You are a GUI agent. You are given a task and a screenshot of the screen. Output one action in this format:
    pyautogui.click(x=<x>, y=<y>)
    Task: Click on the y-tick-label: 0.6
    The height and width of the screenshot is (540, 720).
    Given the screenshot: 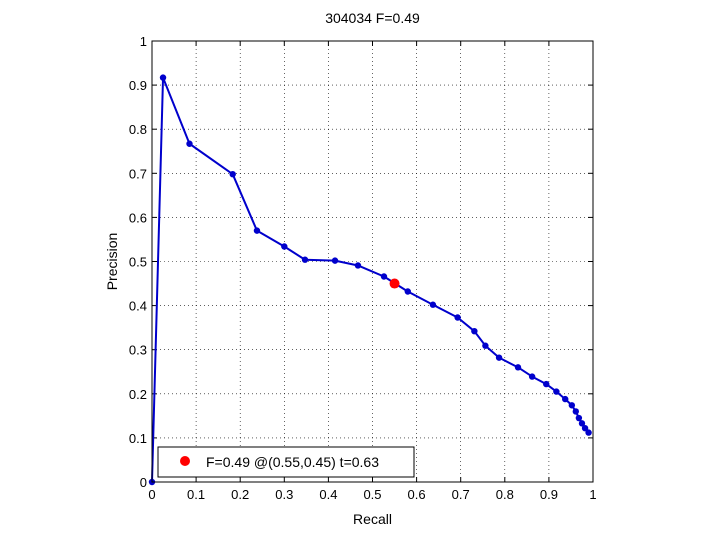 What is the action you would take?
    pyautogui.click(x=138, y=217)
    